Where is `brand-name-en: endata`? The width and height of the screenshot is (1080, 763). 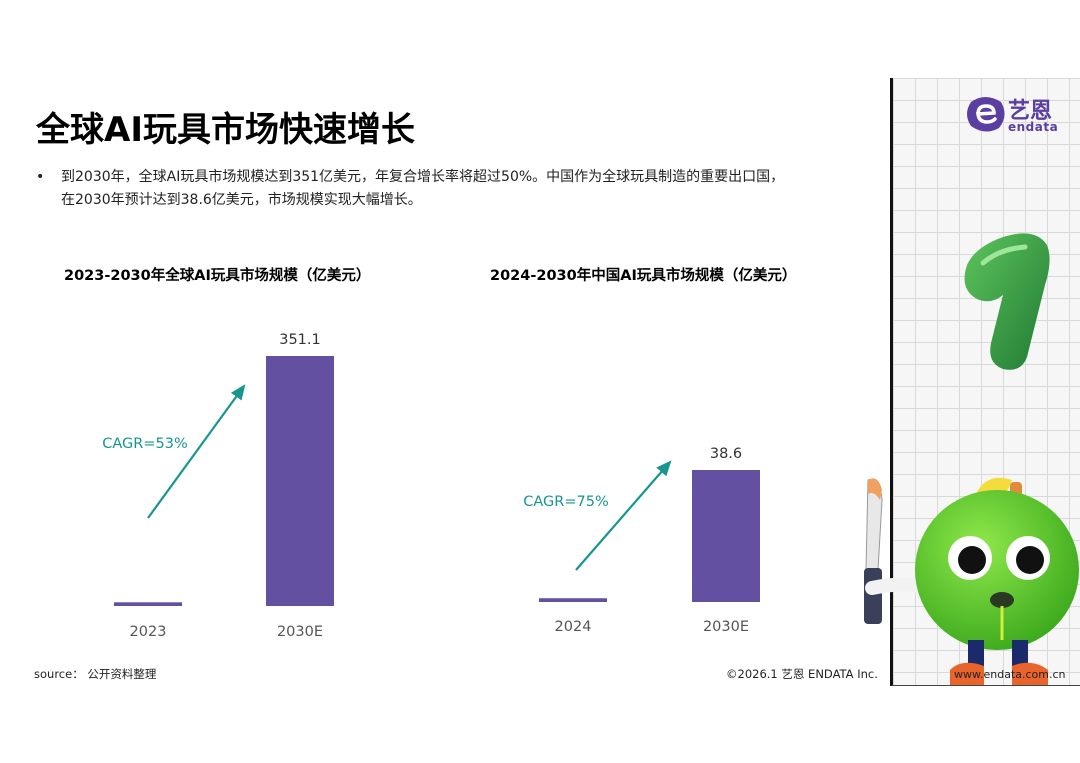
brand-name-en: endata is located at coordinates (1033, 127).